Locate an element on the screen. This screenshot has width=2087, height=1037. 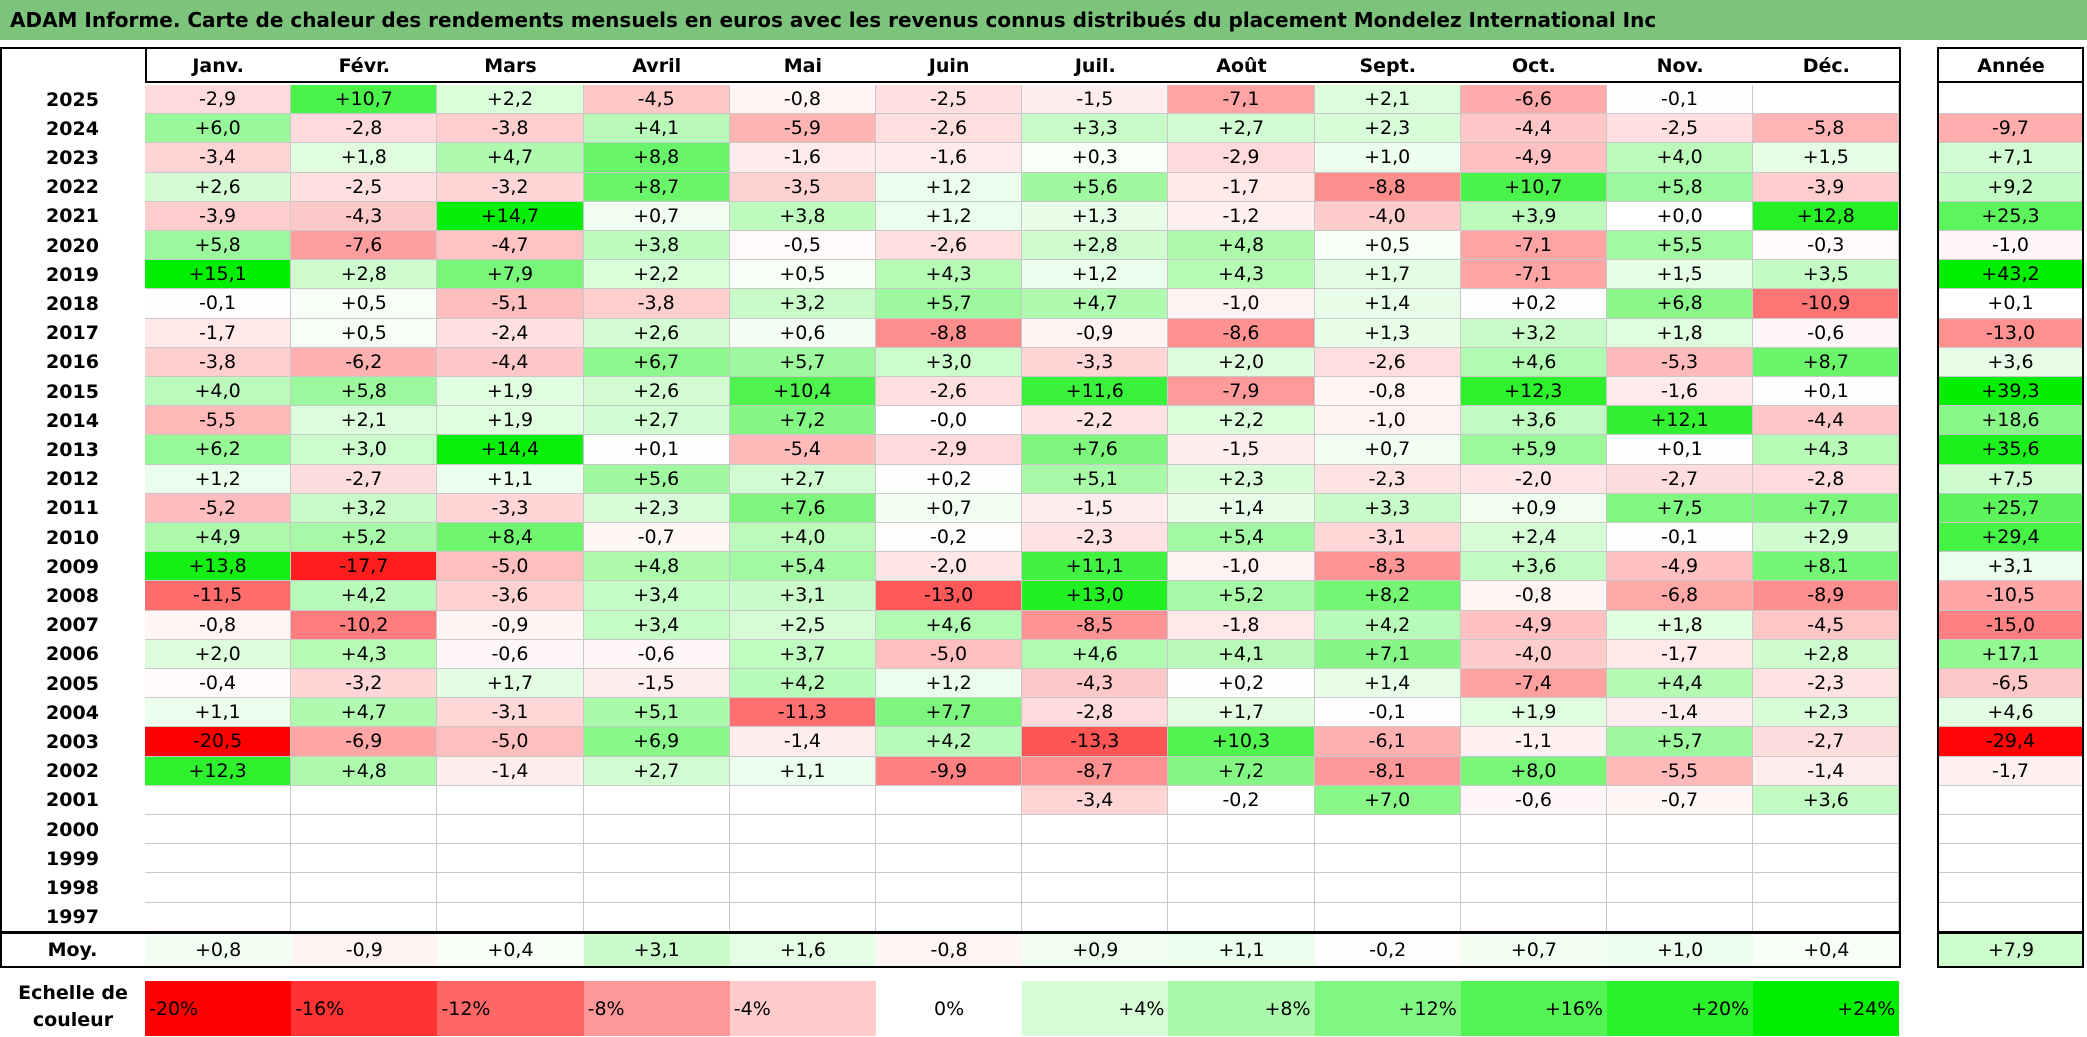
month-return-cell: +3,5 is located at coordinates (1826, 275).